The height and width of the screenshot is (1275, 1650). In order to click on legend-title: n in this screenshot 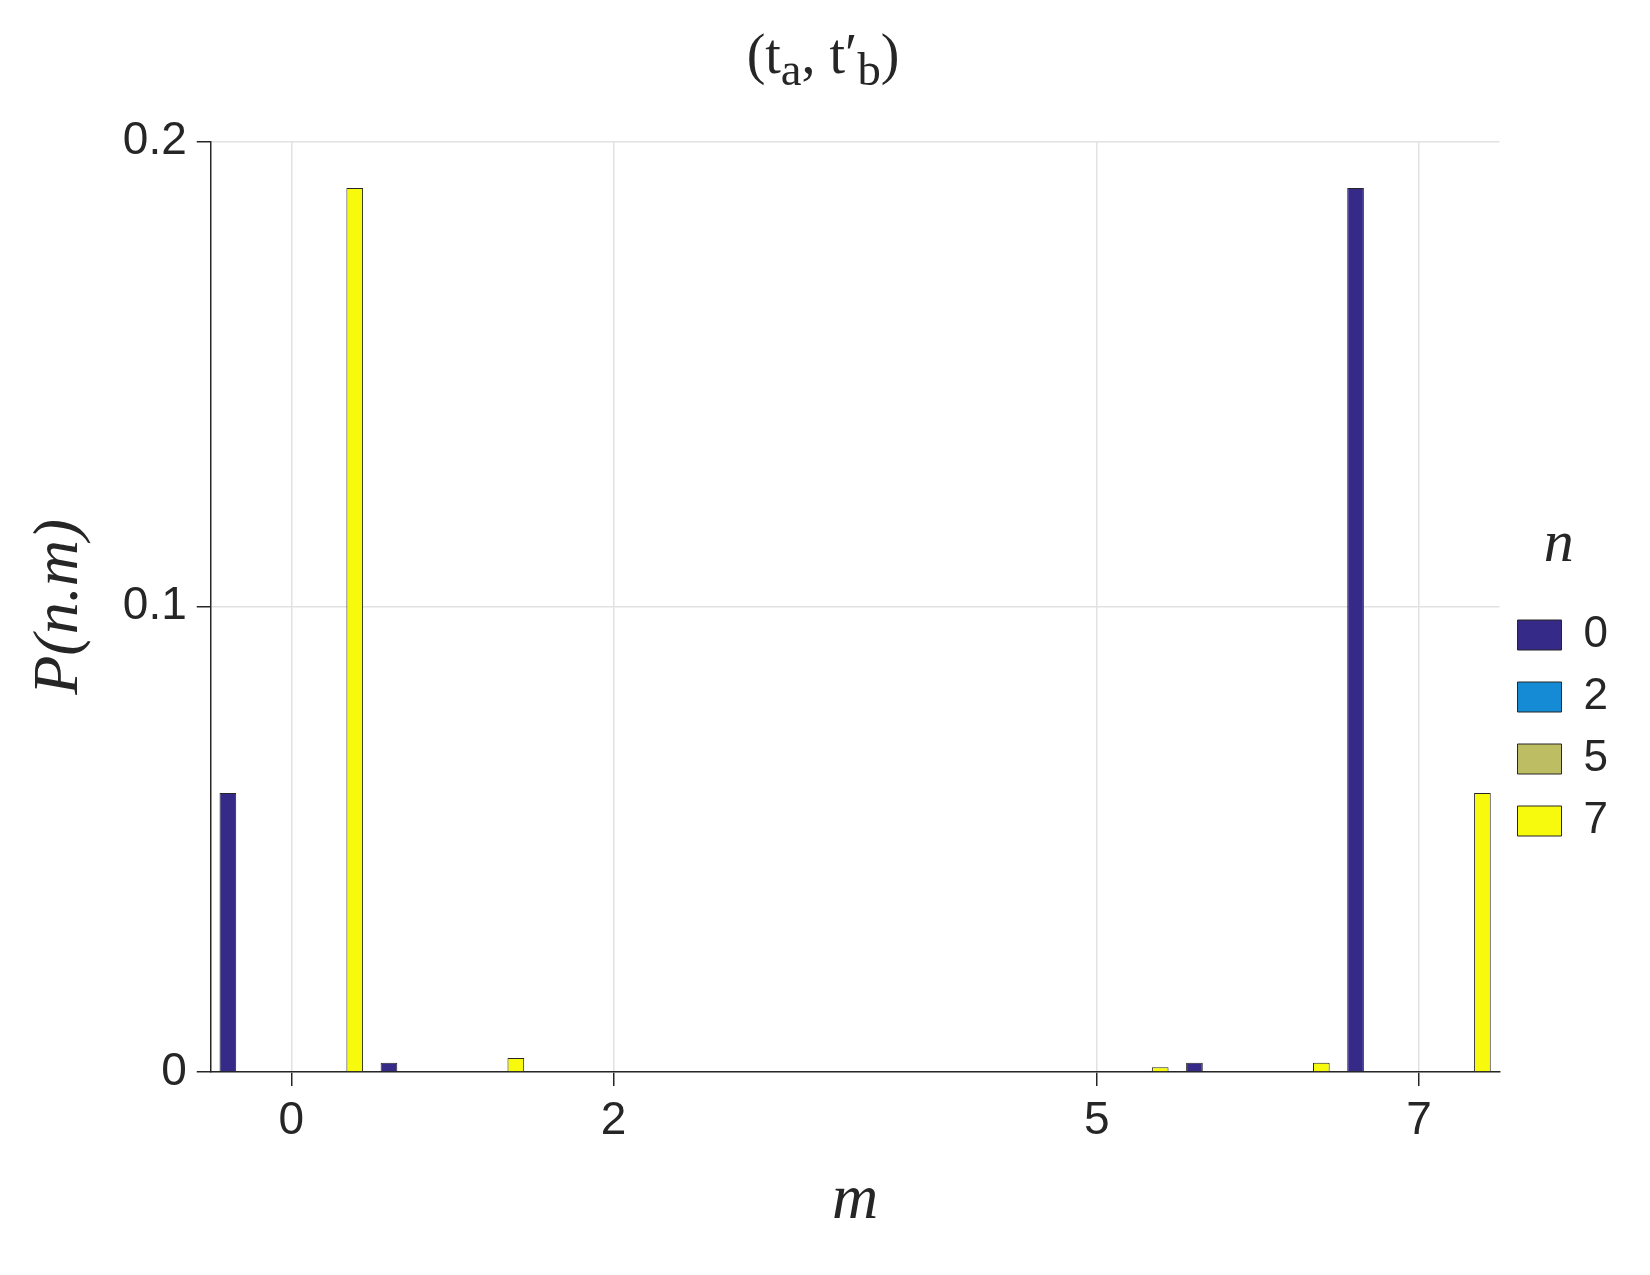, I will do `click(1558, 540)`.